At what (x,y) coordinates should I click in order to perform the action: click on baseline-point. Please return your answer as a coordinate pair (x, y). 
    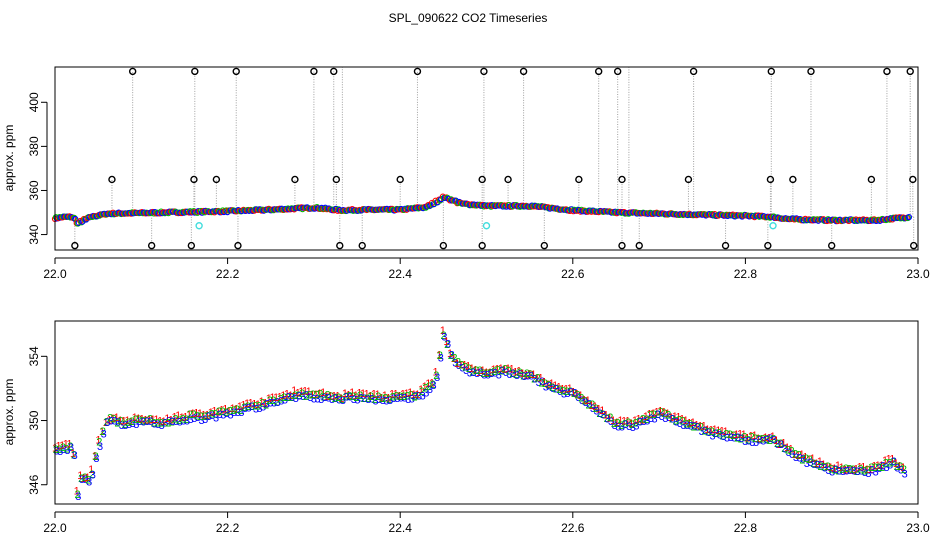
    Looking at the image, I should click on (78, 222).